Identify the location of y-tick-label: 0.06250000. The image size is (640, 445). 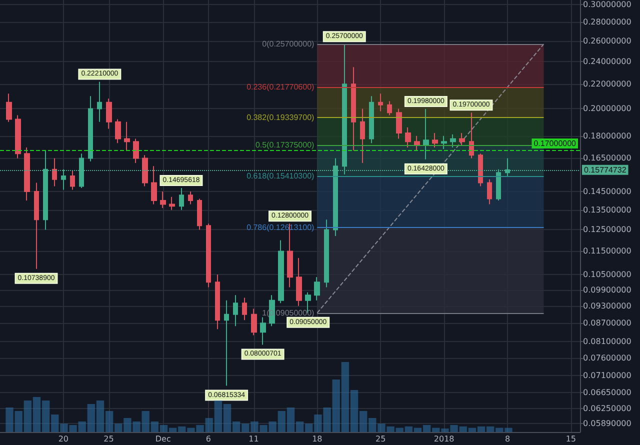
(607, 408).